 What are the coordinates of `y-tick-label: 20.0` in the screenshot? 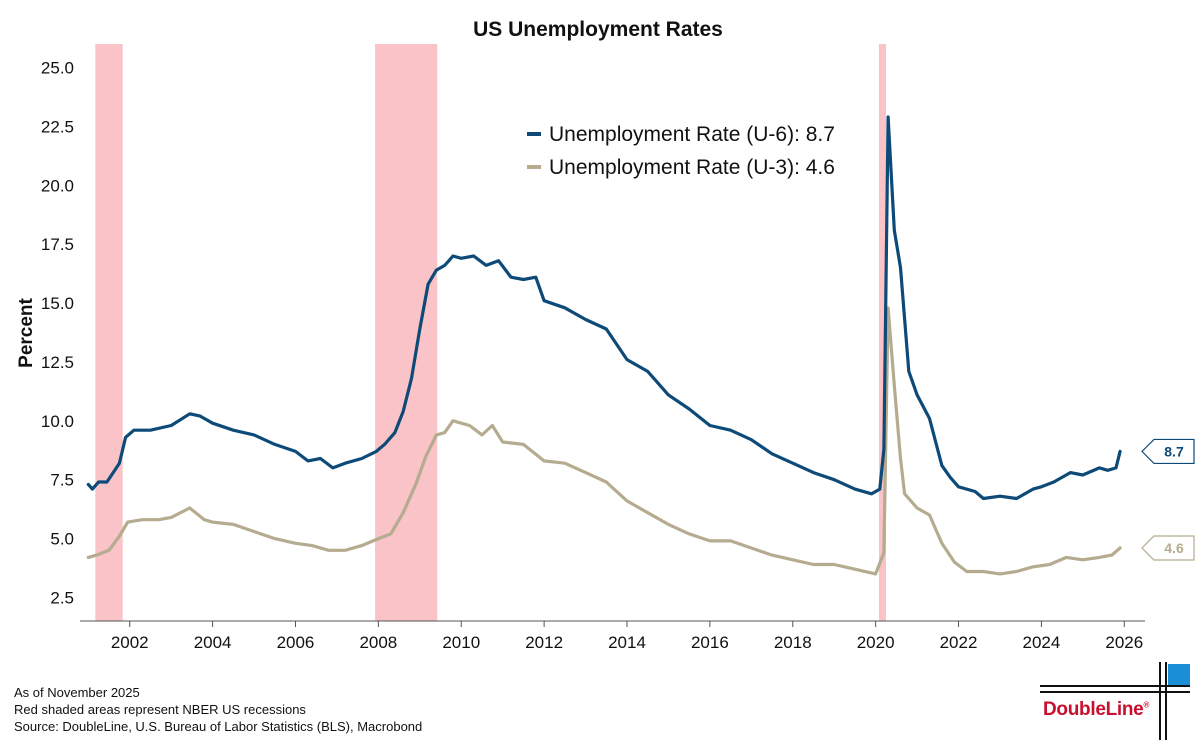 It's located at (57, 185).